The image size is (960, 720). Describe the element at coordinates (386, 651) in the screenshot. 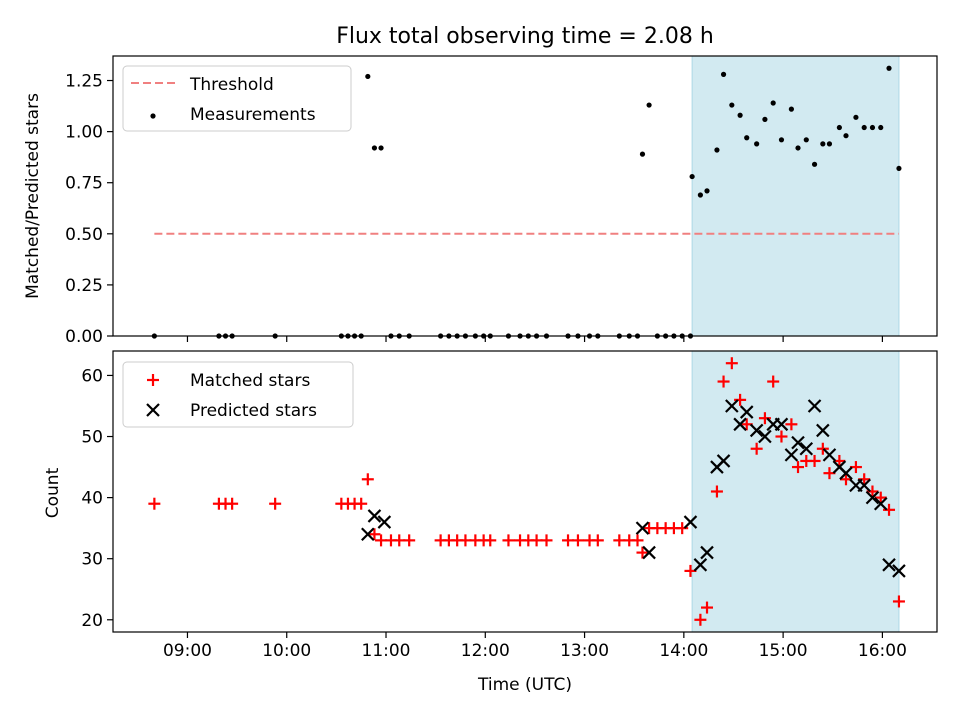

I see `xtick-label: 11:00` at that location.